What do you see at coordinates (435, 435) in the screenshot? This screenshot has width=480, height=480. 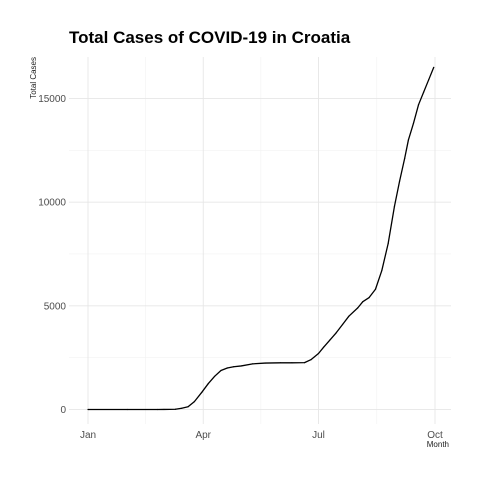 I see `x-tick-label: Oct` at bounding box center [435, 435].